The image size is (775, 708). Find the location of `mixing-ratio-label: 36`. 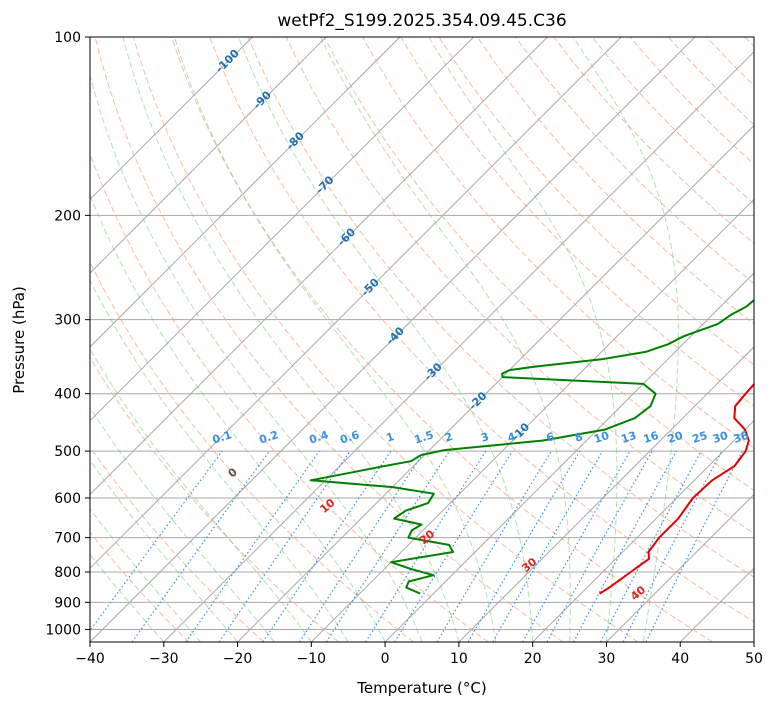

mixing-ratio-label: 36 is located at coordinates (741, 437).